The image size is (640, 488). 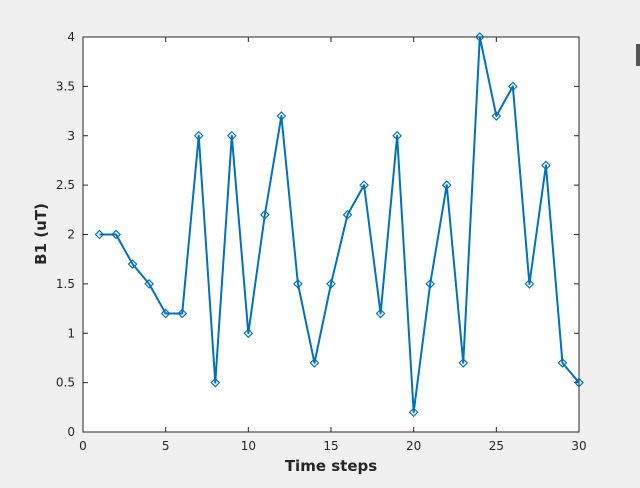 I want to click on y-tick-label: 2, so click(x=71, y=235).